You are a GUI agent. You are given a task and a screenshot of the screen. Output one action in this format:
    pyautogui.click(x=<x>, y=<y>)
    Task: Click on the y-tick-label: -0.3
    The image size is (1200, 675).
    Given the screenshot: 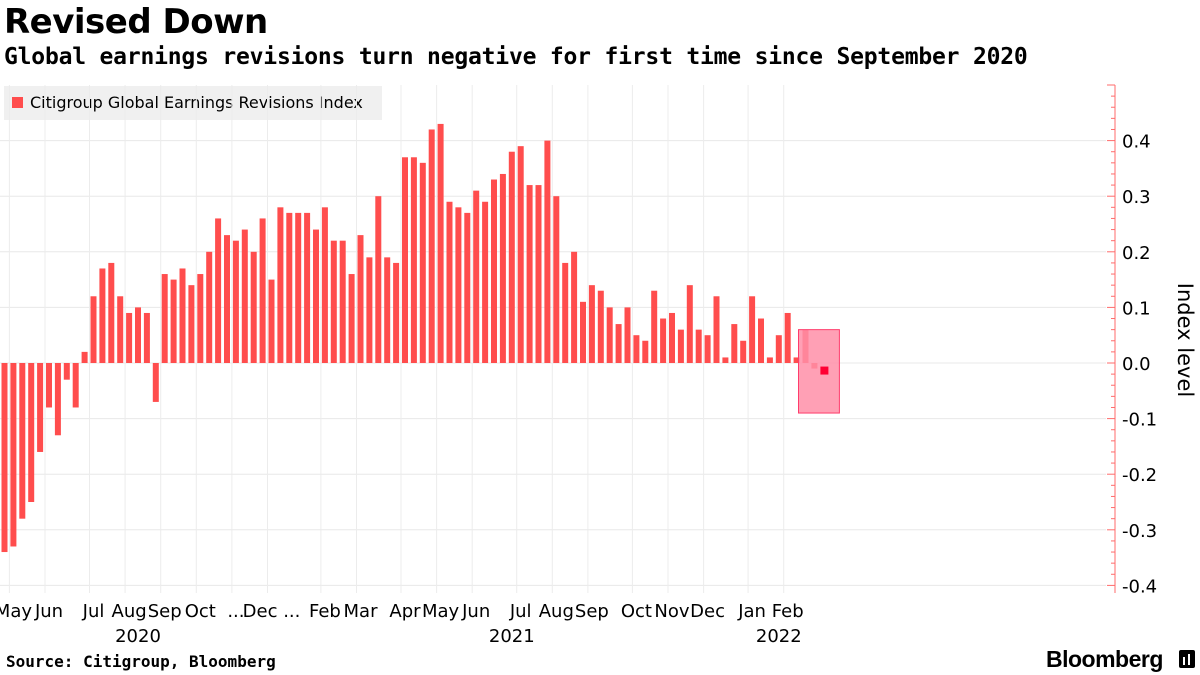 What is the action you would take?
    pyautogui.click(x=1139, y=531)
    